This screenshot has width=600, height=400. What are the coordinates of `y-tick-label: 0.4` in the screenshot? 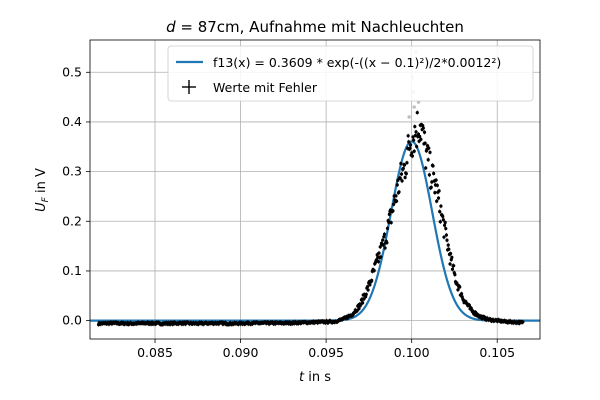 It's located at (72, 121).